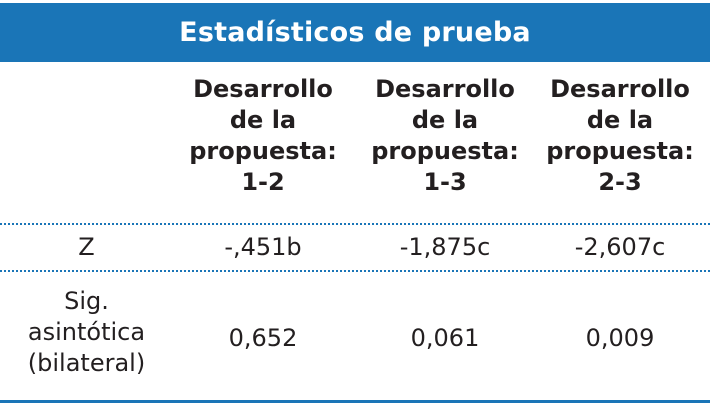 The image size is (710, 404). Describe the element at coordinates (620, 136) in the screenshot. I see `column-header-2-3: Desarrollo de la propuesta: 2-3` at that location.